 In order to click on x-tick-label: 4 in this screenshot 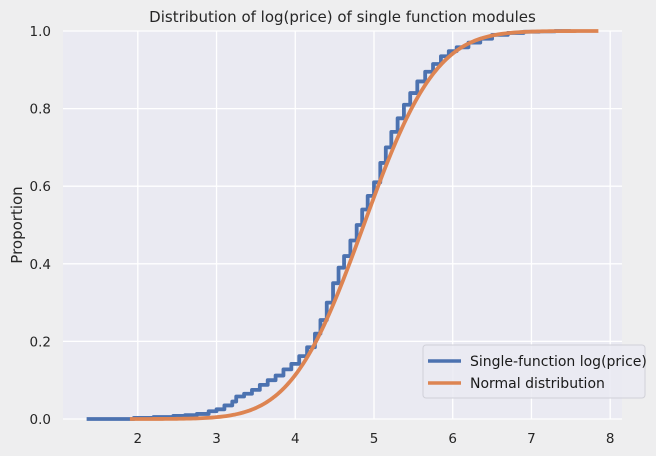, I will do `click(295, 439)`.